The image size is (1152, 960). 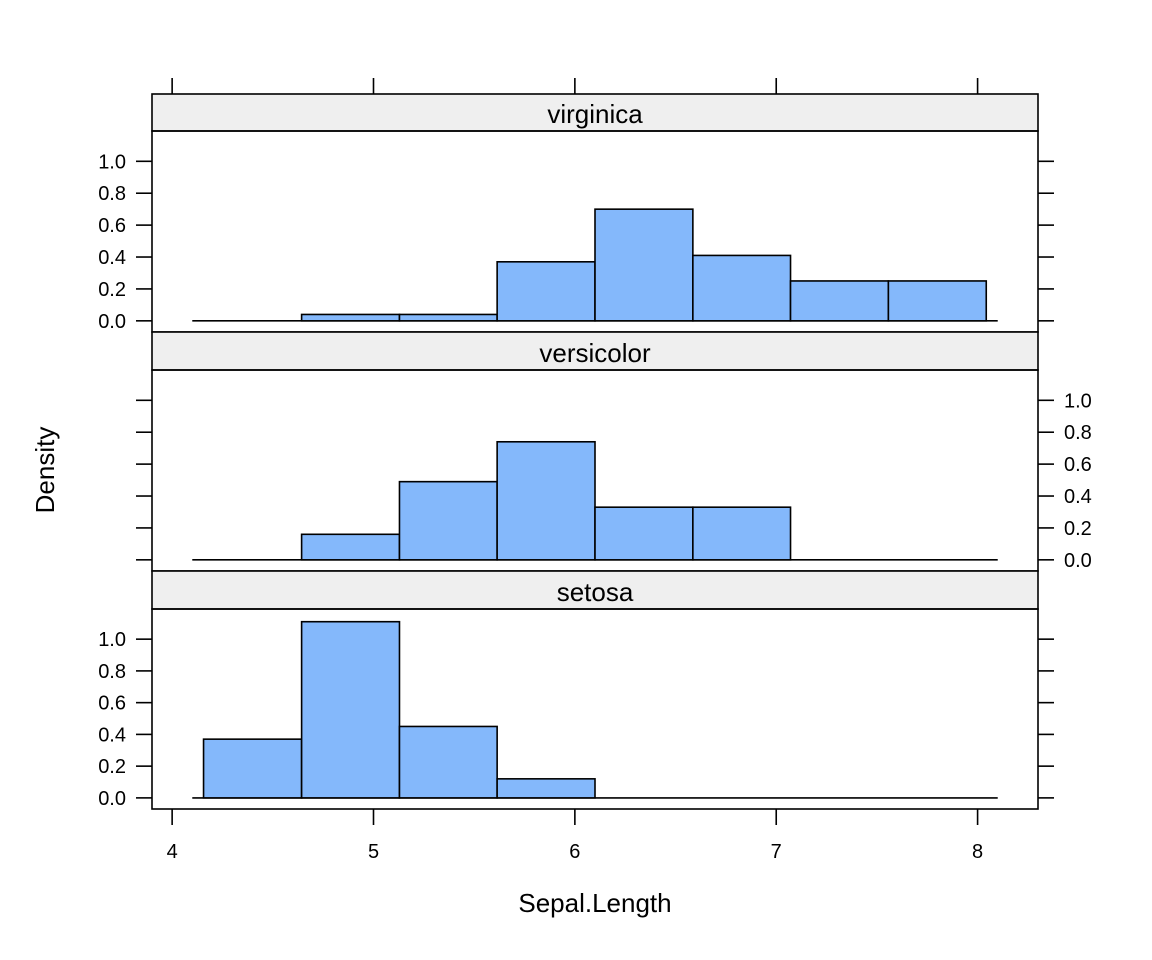 What do you see at coordinates (574, 852) in the screenshot?
I see `x-tick-label: 6` at bounding box center [574, 852].